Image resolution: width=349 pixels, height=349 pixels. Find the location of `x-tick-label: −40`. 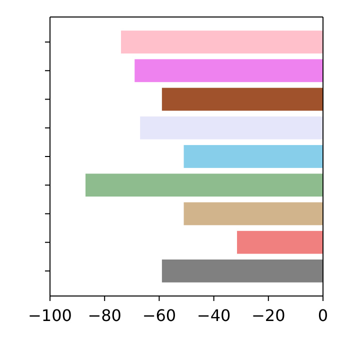

x-tick-label: −40 is located at coordinates (213, 315).